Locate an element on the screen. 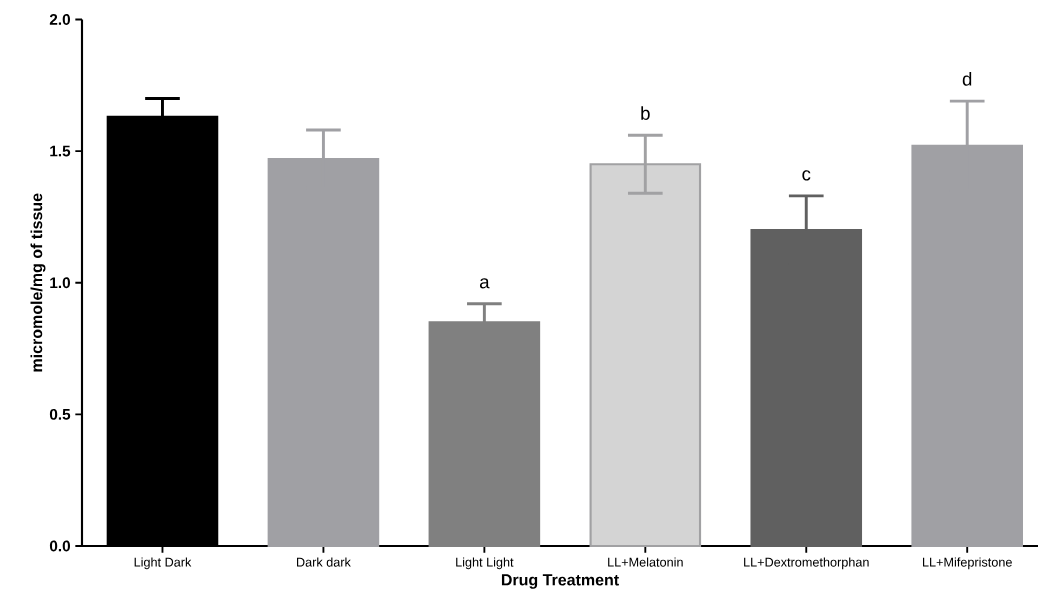  x-tick-label: Light Light is located at coordinates (485, 563).